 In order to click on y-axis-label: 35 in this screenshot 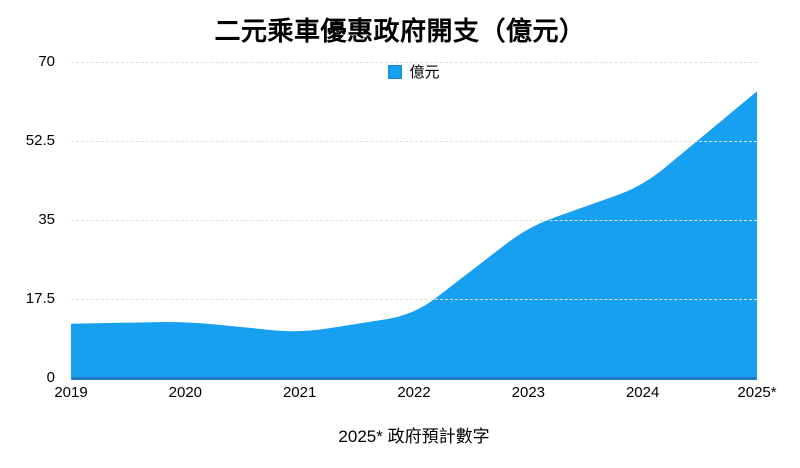, I will do `click(46, 219)`.